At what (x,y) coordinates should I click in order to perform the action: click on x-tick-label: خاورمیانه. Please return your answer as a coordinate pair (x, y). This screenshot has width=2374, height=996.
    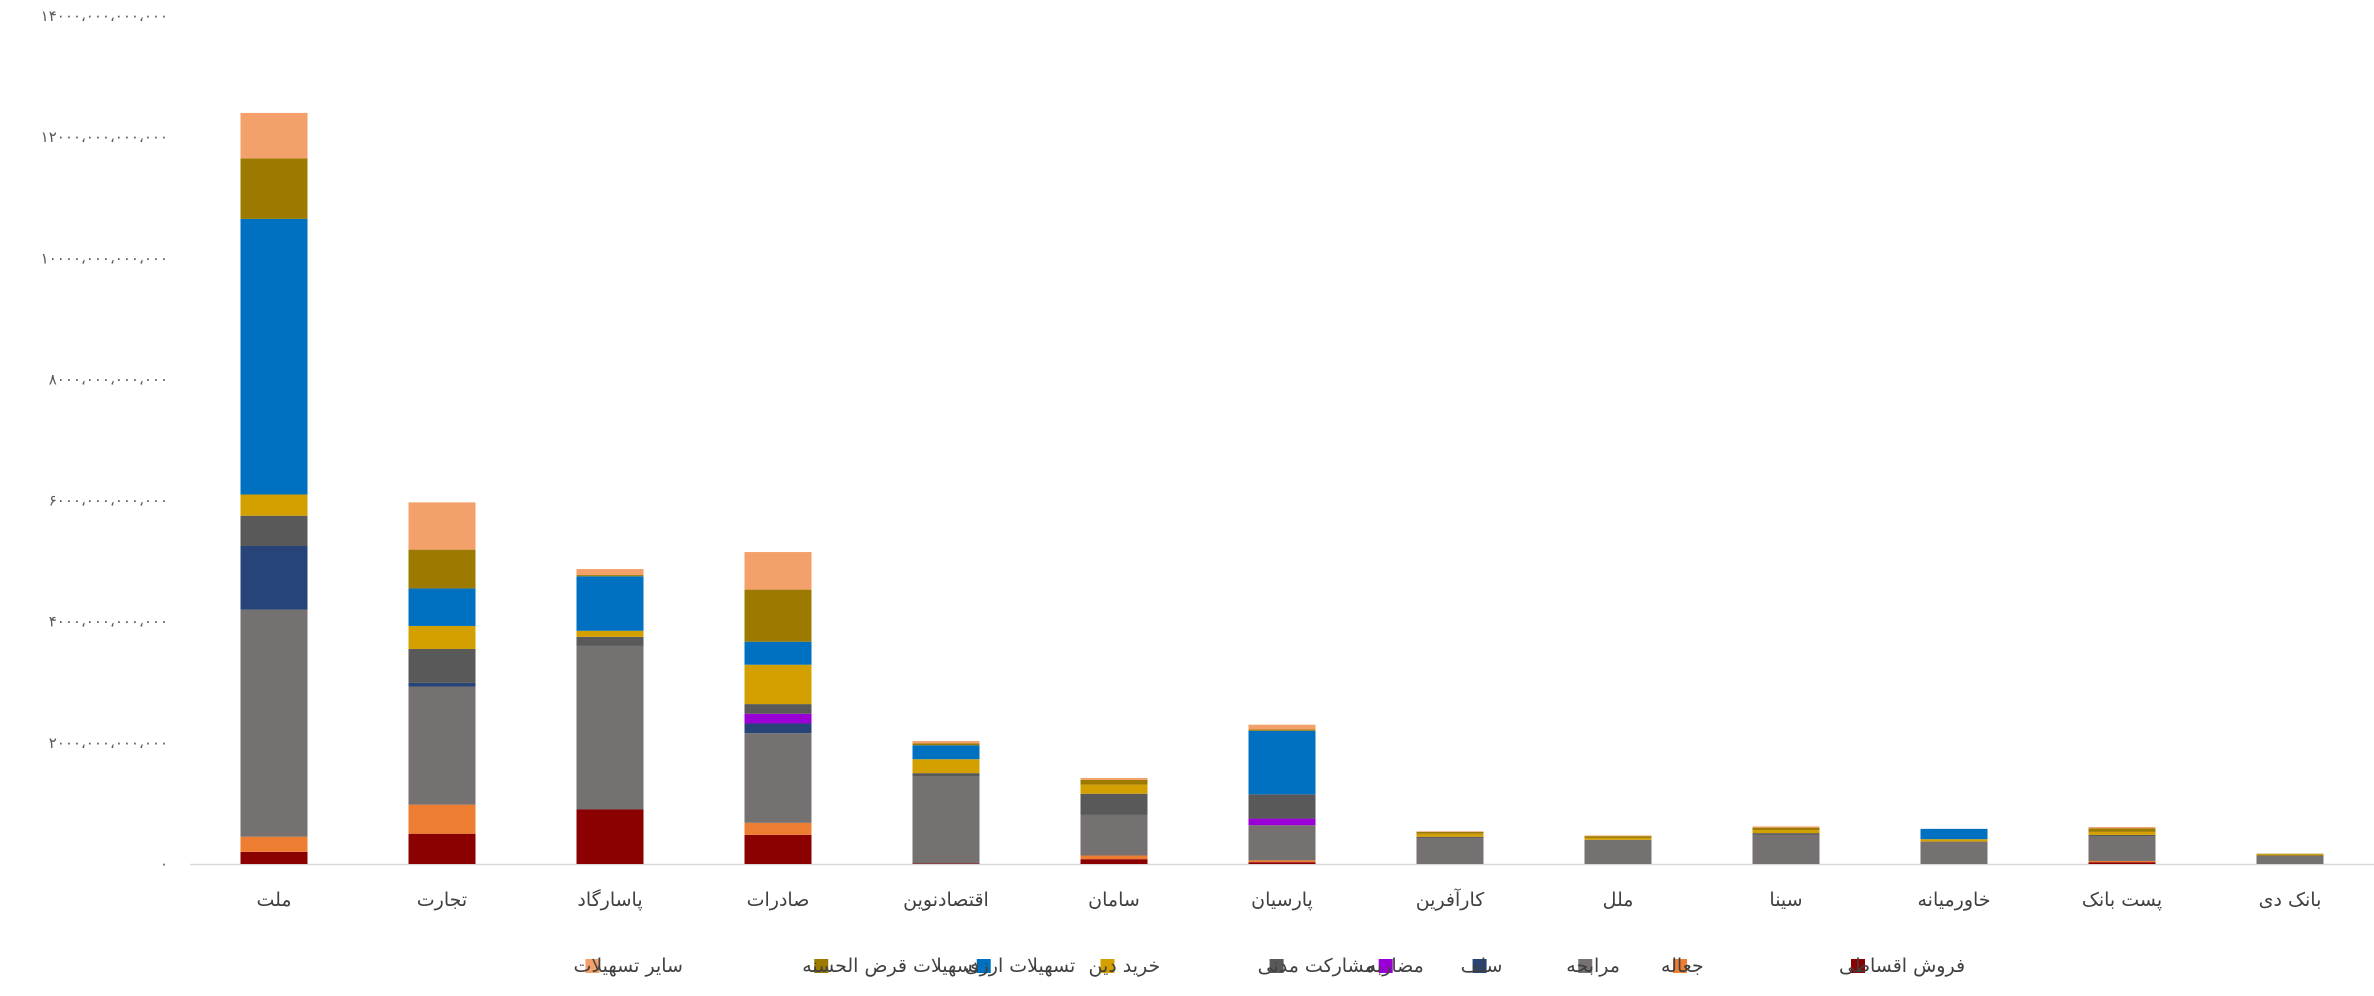
    Looking at the image, I should click on (1953, 900).